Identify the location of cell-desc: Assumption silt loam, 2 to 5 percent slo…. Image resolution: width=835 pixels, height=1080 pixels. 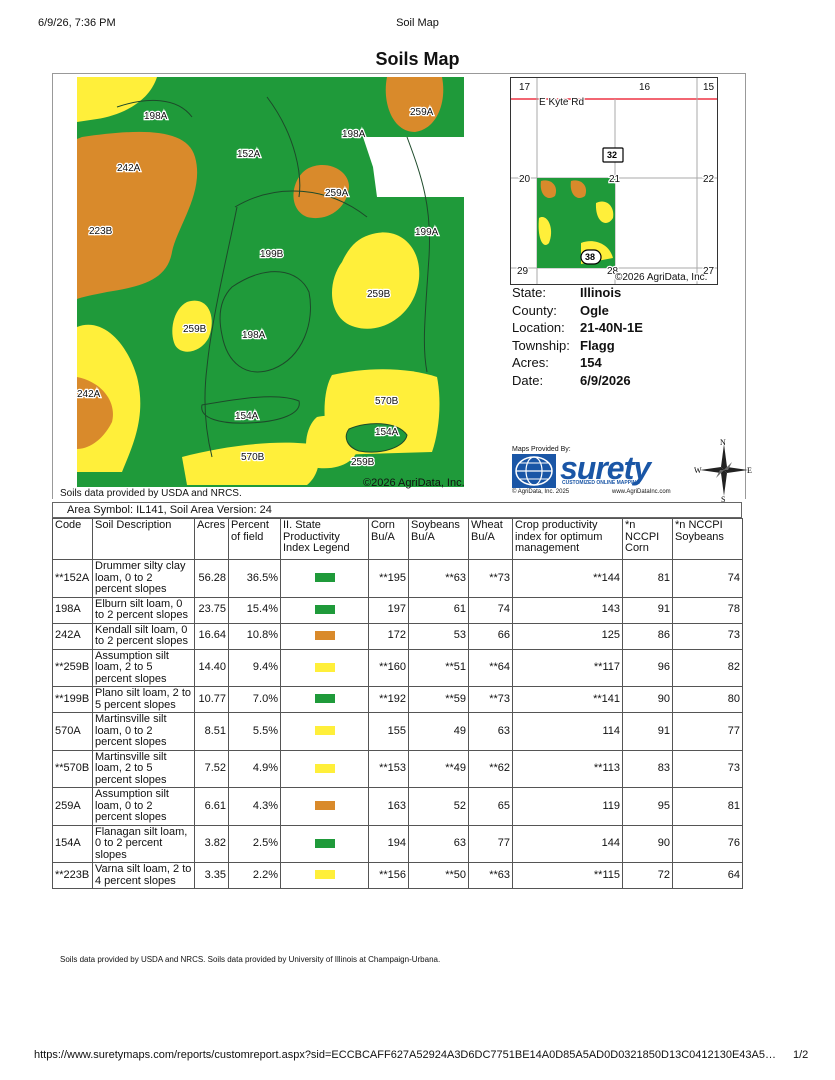
(143, 667).